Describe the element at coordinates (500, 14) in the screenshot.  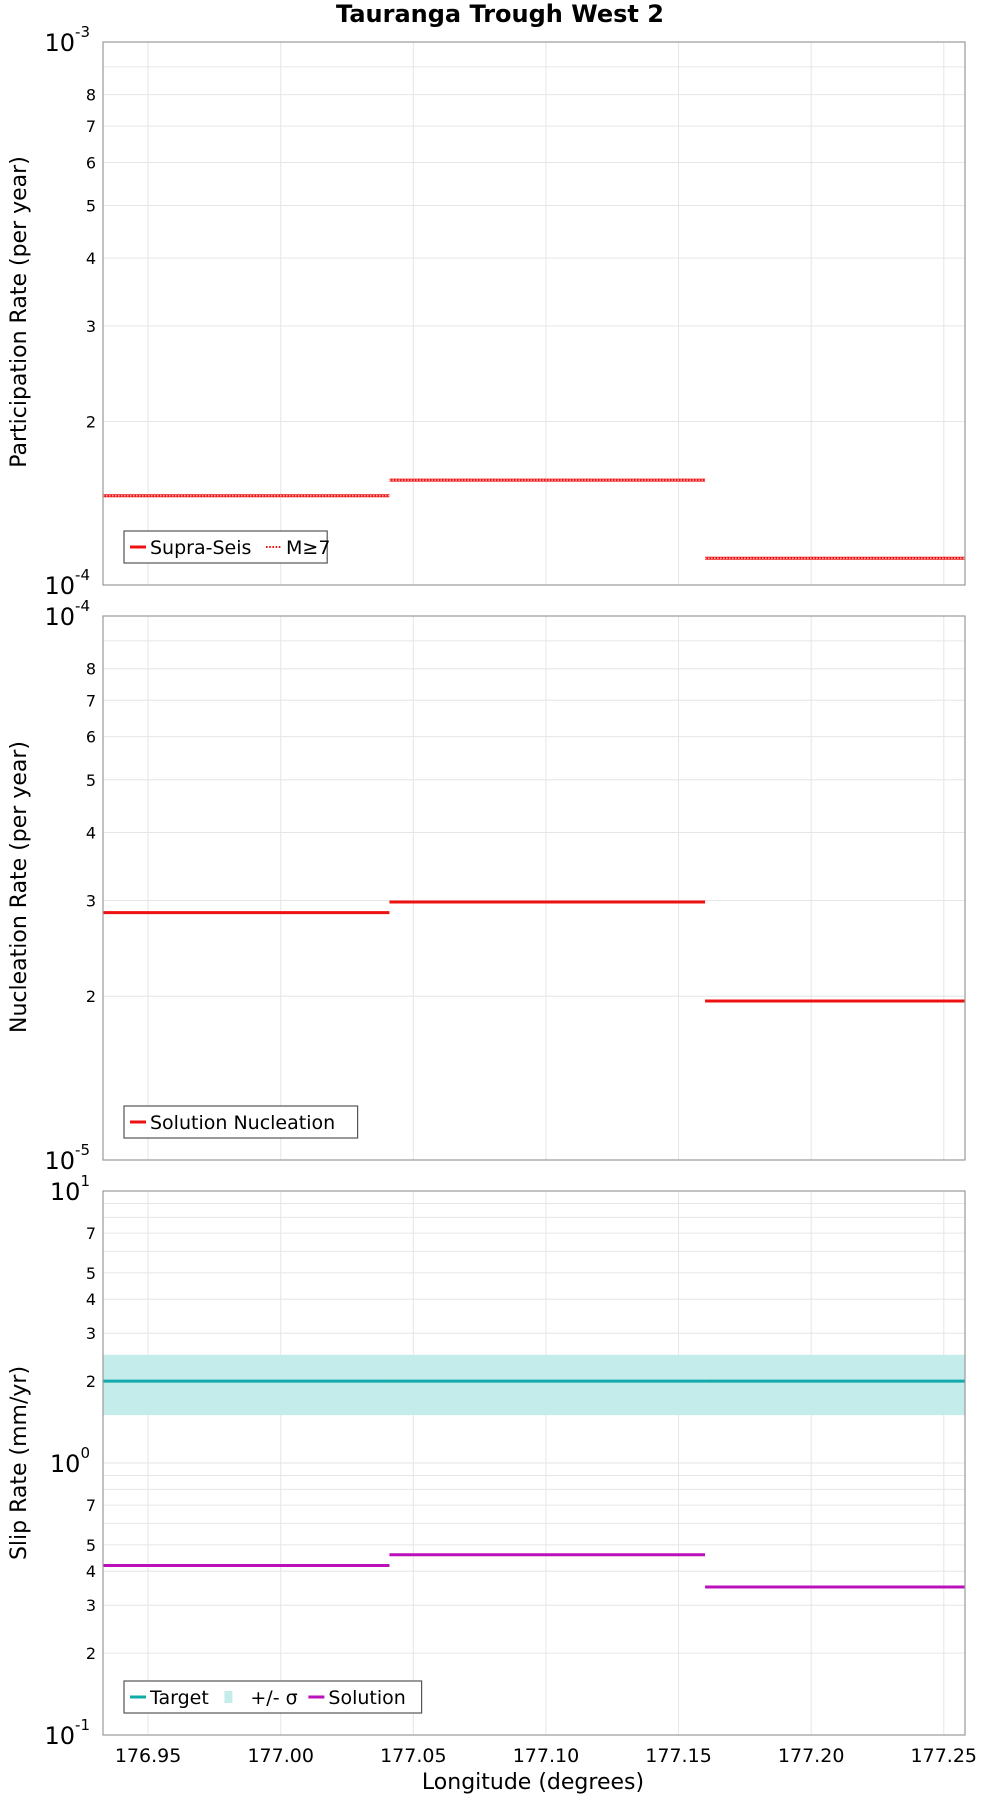
I see `chart-title: Tauranga Trough West 2` at that location.